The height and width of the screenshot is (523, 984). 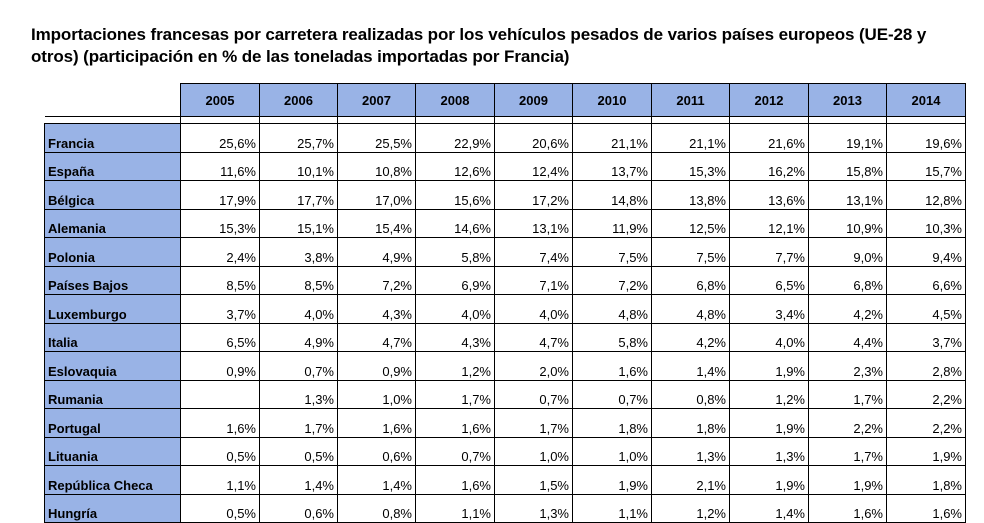 I want to click on value-cell: 22,9%, so click(x=455, y=138).